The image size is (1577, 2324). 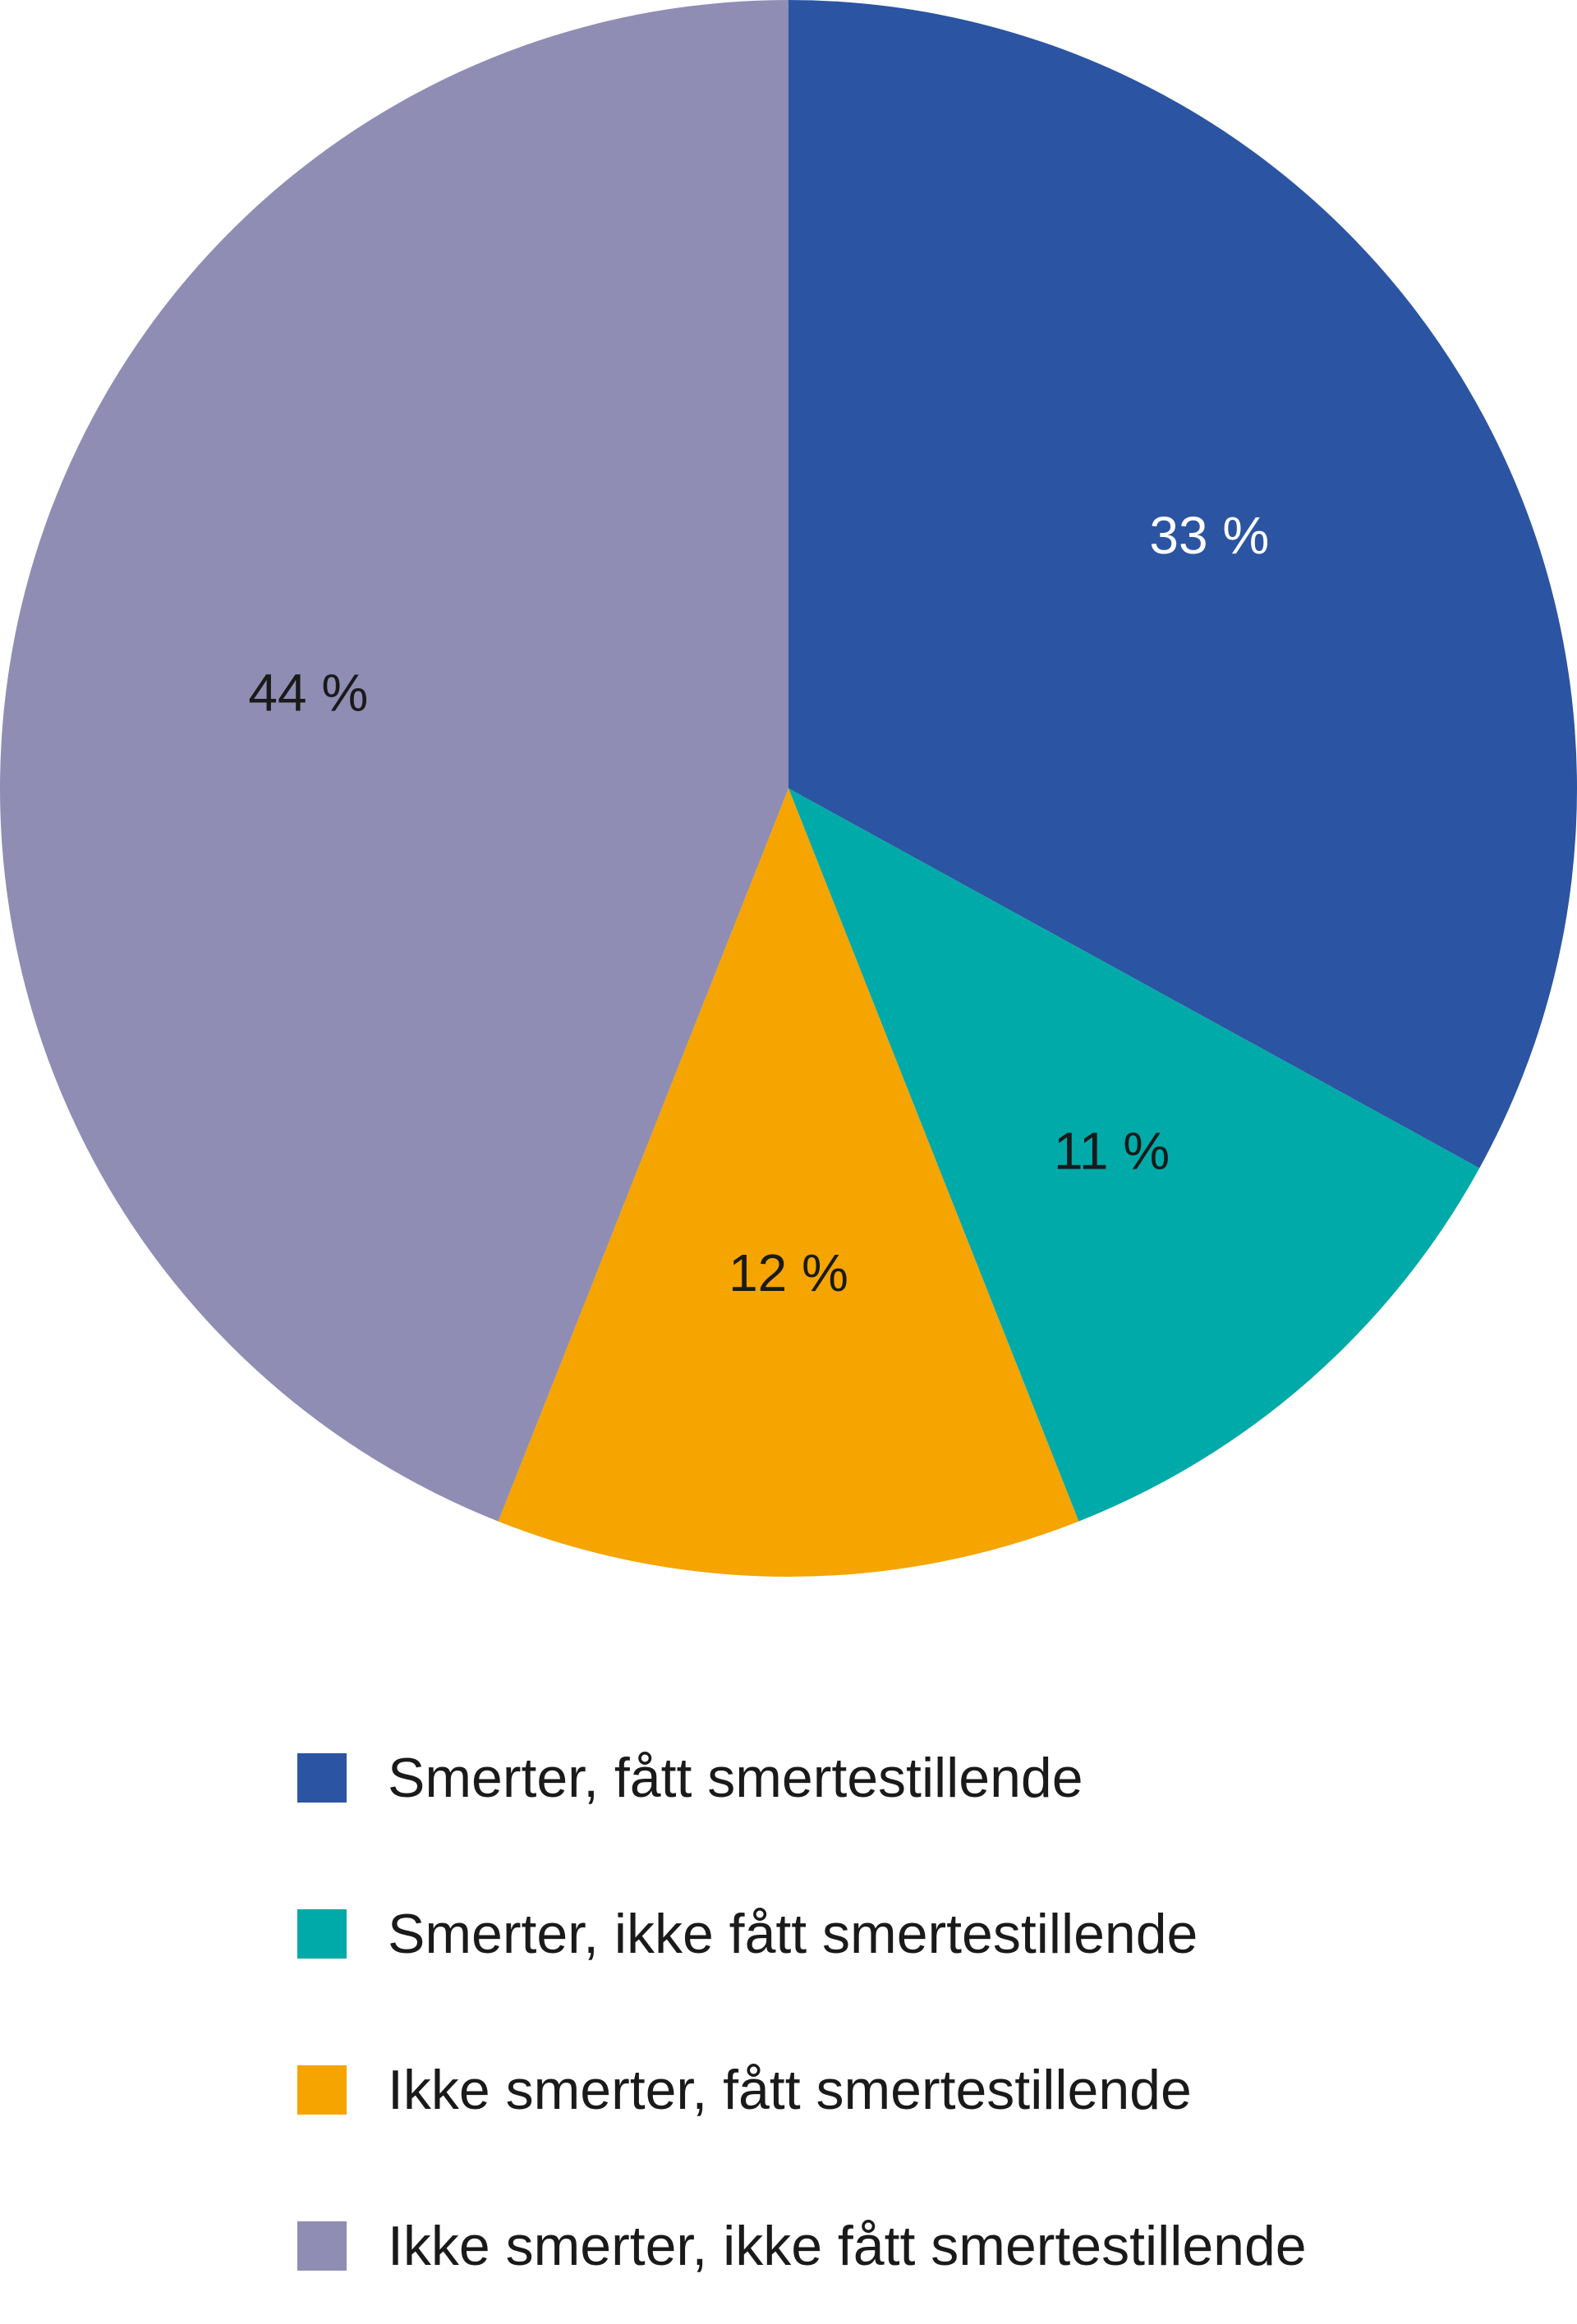 What do you see at coordinates (790, 2090) in the screenshot?
I see `legend-label: Ikke smerter, fått smertestillende` at bounding box center [790, 2090].